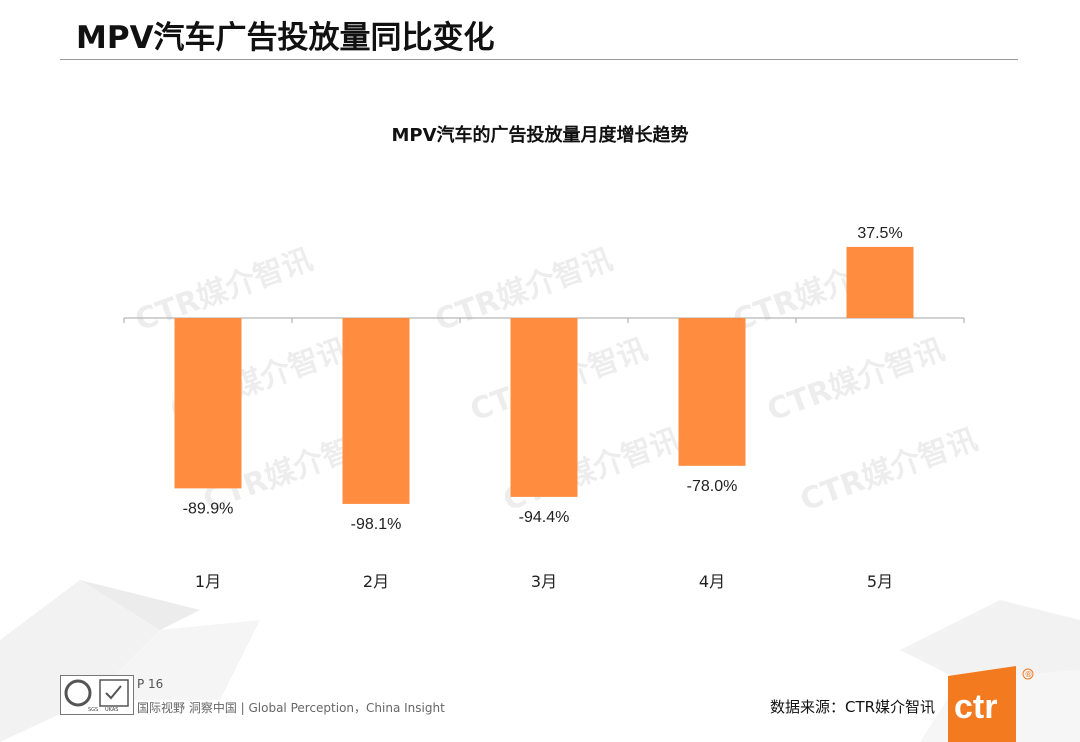 This screenshot has height=742, width=1080. I want to click on x-tick-label: 3月, so click(544, 581).